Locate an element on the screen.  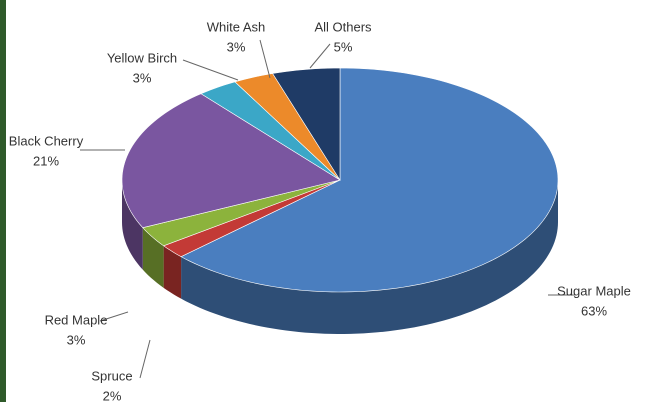
slice-value: 2% is located at coordinates (112, 395).